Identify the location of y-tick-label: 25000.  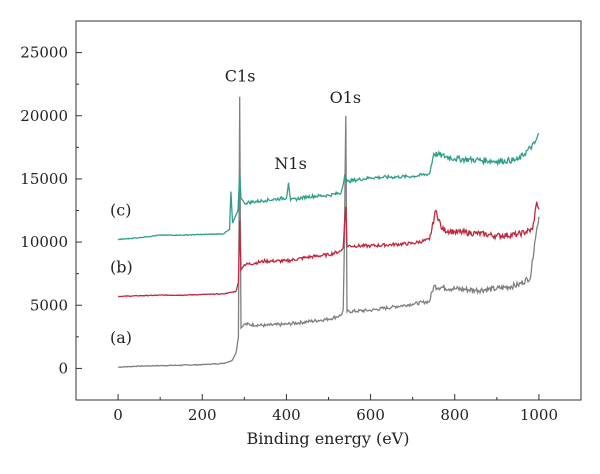
(44, 53).